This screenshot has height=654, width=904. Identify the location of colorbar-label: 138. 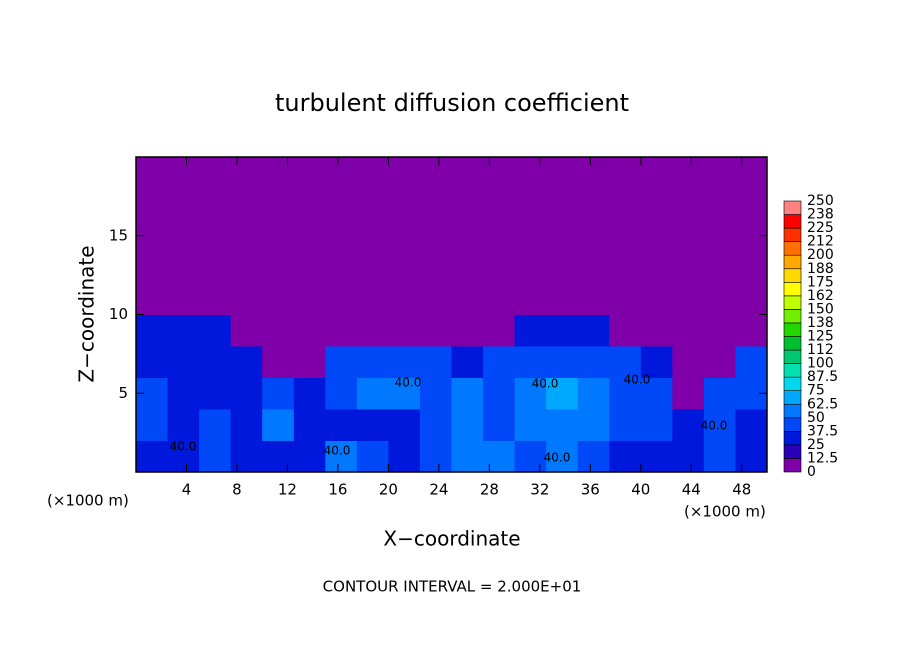
(820, 323).